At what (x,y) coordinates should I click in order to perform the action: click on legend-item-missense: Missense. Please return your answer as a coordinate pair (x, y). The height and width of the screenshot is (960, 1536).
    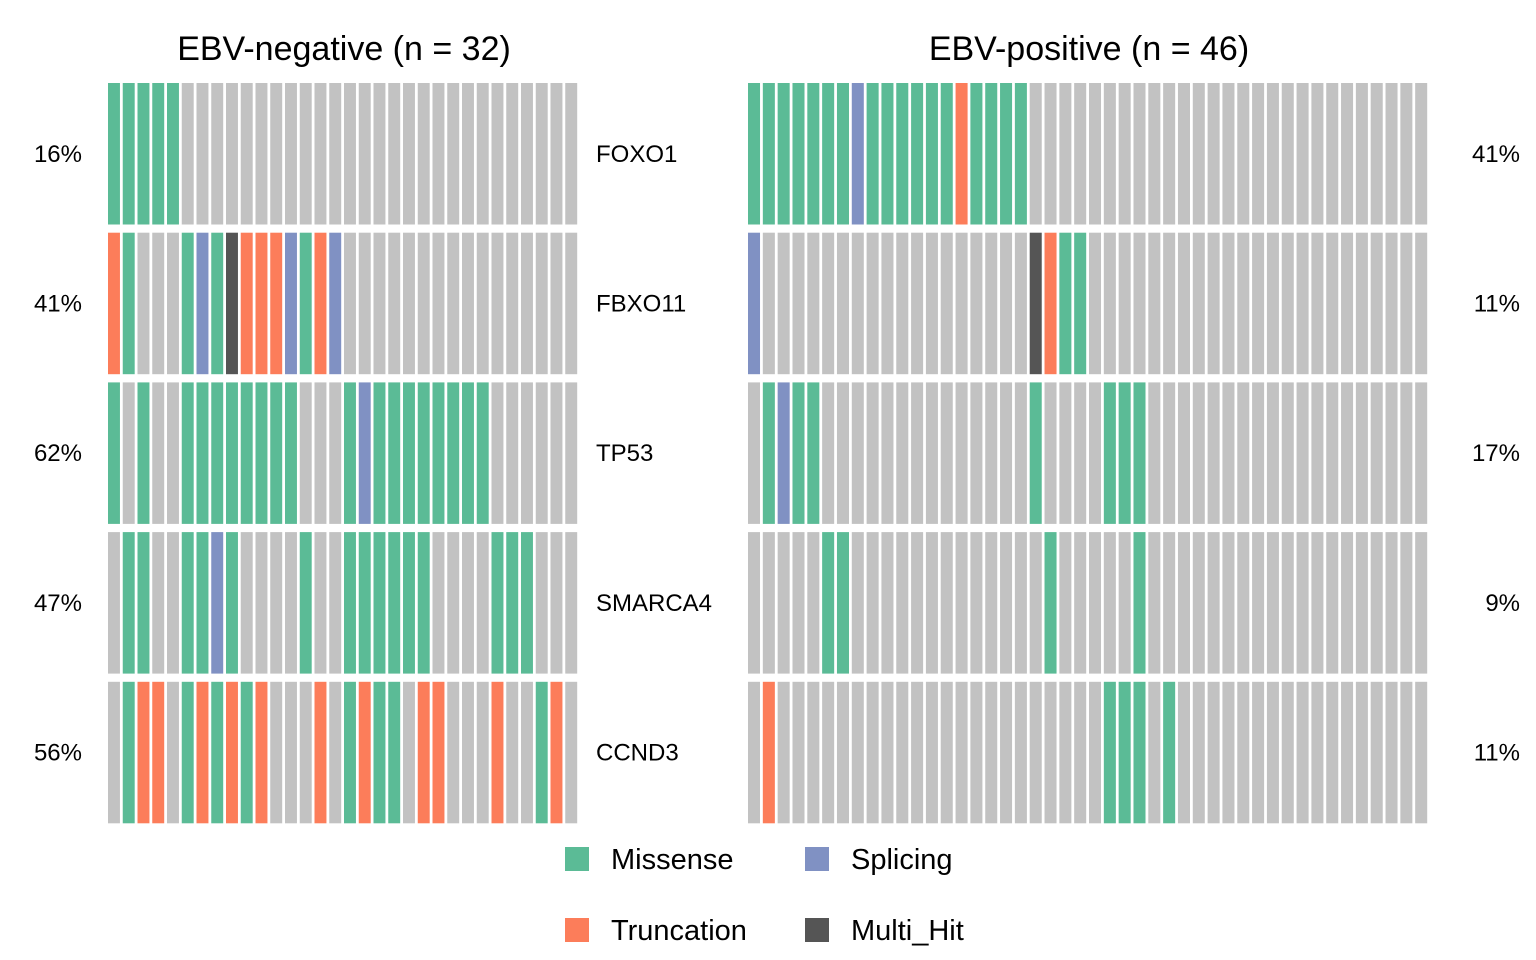
    Looking at the image, I should click on (649, 860).